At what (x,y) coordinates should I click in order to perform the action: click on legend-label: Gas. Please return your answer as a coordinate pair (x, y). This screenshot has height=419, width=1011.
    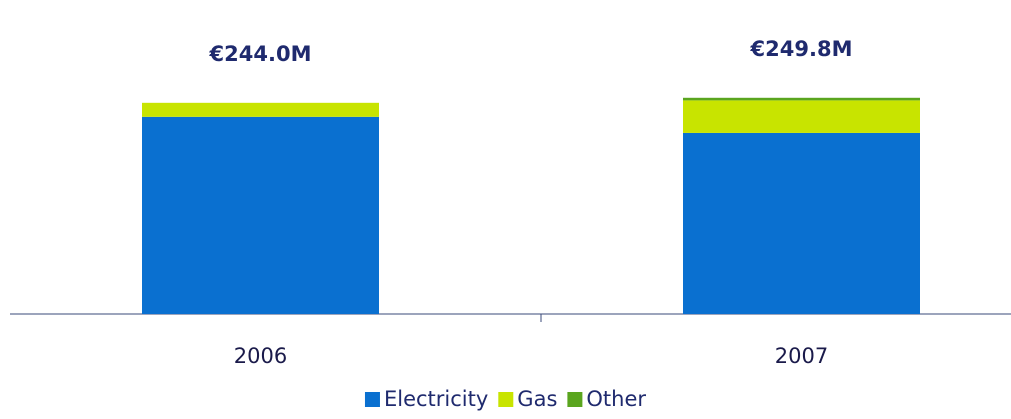
    Looking at the image, I should click on (537, 399).